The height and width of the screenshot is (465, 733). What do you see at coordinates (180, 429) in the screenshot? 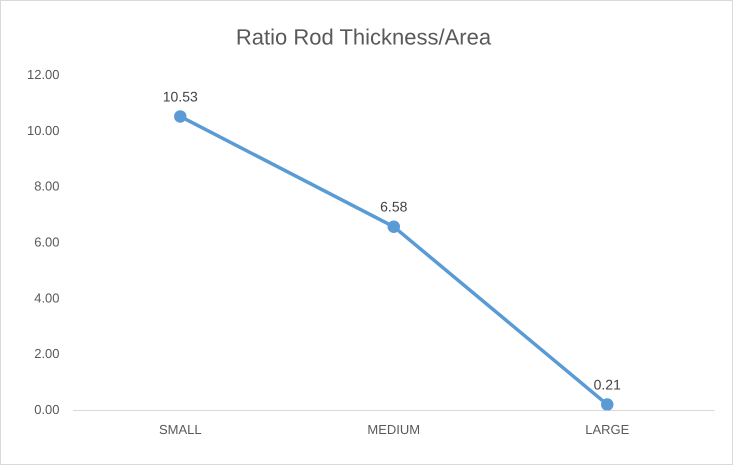
I see `x-tick-label: SMALL` at bounding box center [180, 429].